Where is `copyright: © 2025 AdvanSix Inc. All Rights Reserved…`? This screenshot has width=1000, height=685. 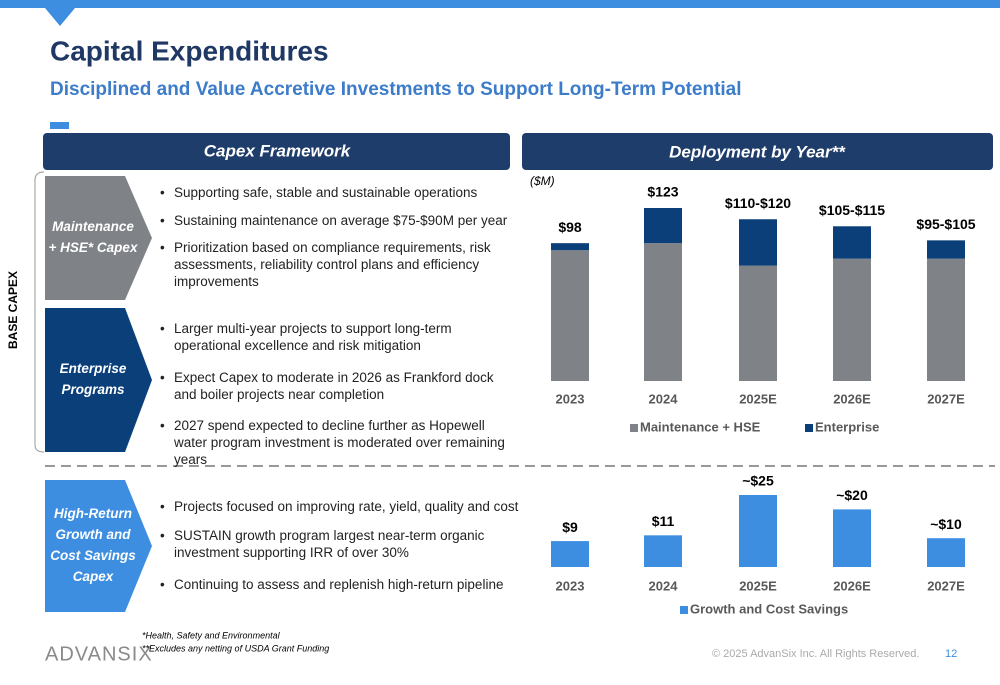
copyright: © 2025 AdvanSix Inc. All Rights Reserved… is located at coordinates (815, 654).